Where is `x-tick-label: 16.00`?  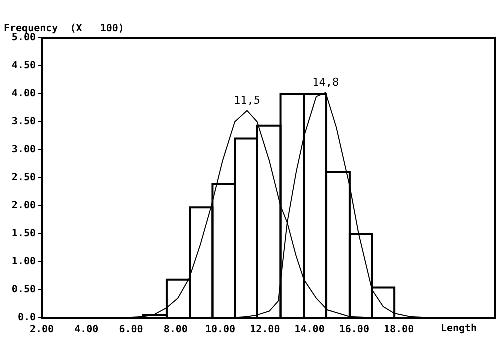
x-tick-label: 16.00 is located at coordinates (354, 330).